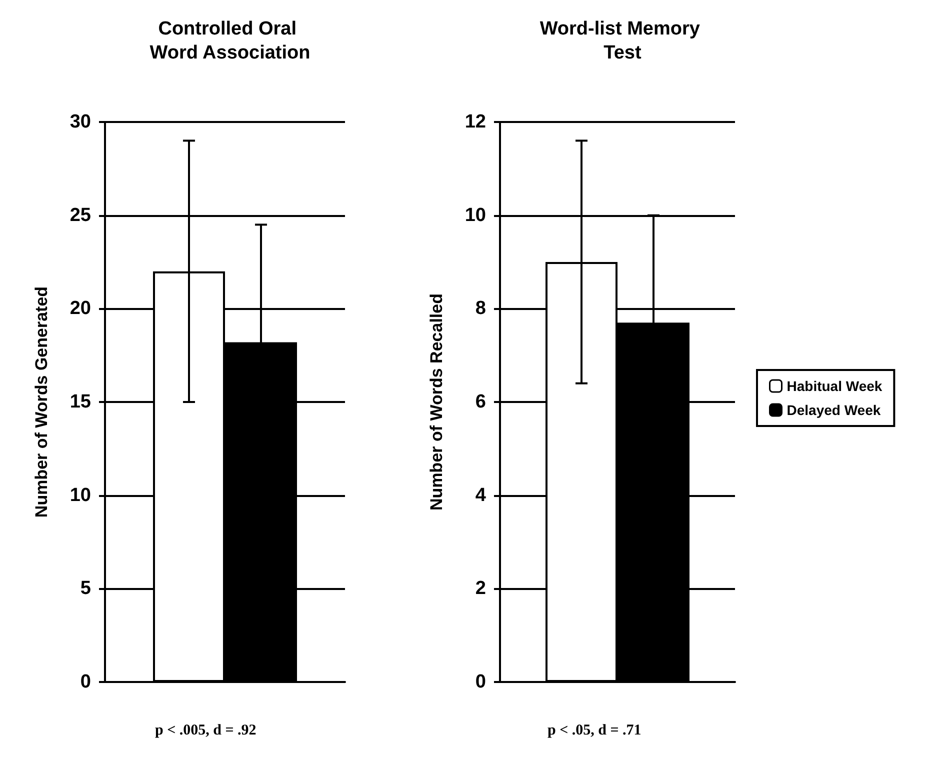 The image size is (943, 757). What do you see at coordinates (205, 730) in the screenshot?
I see `text: p < .005, d = .92` at bounding box center [205, 730].